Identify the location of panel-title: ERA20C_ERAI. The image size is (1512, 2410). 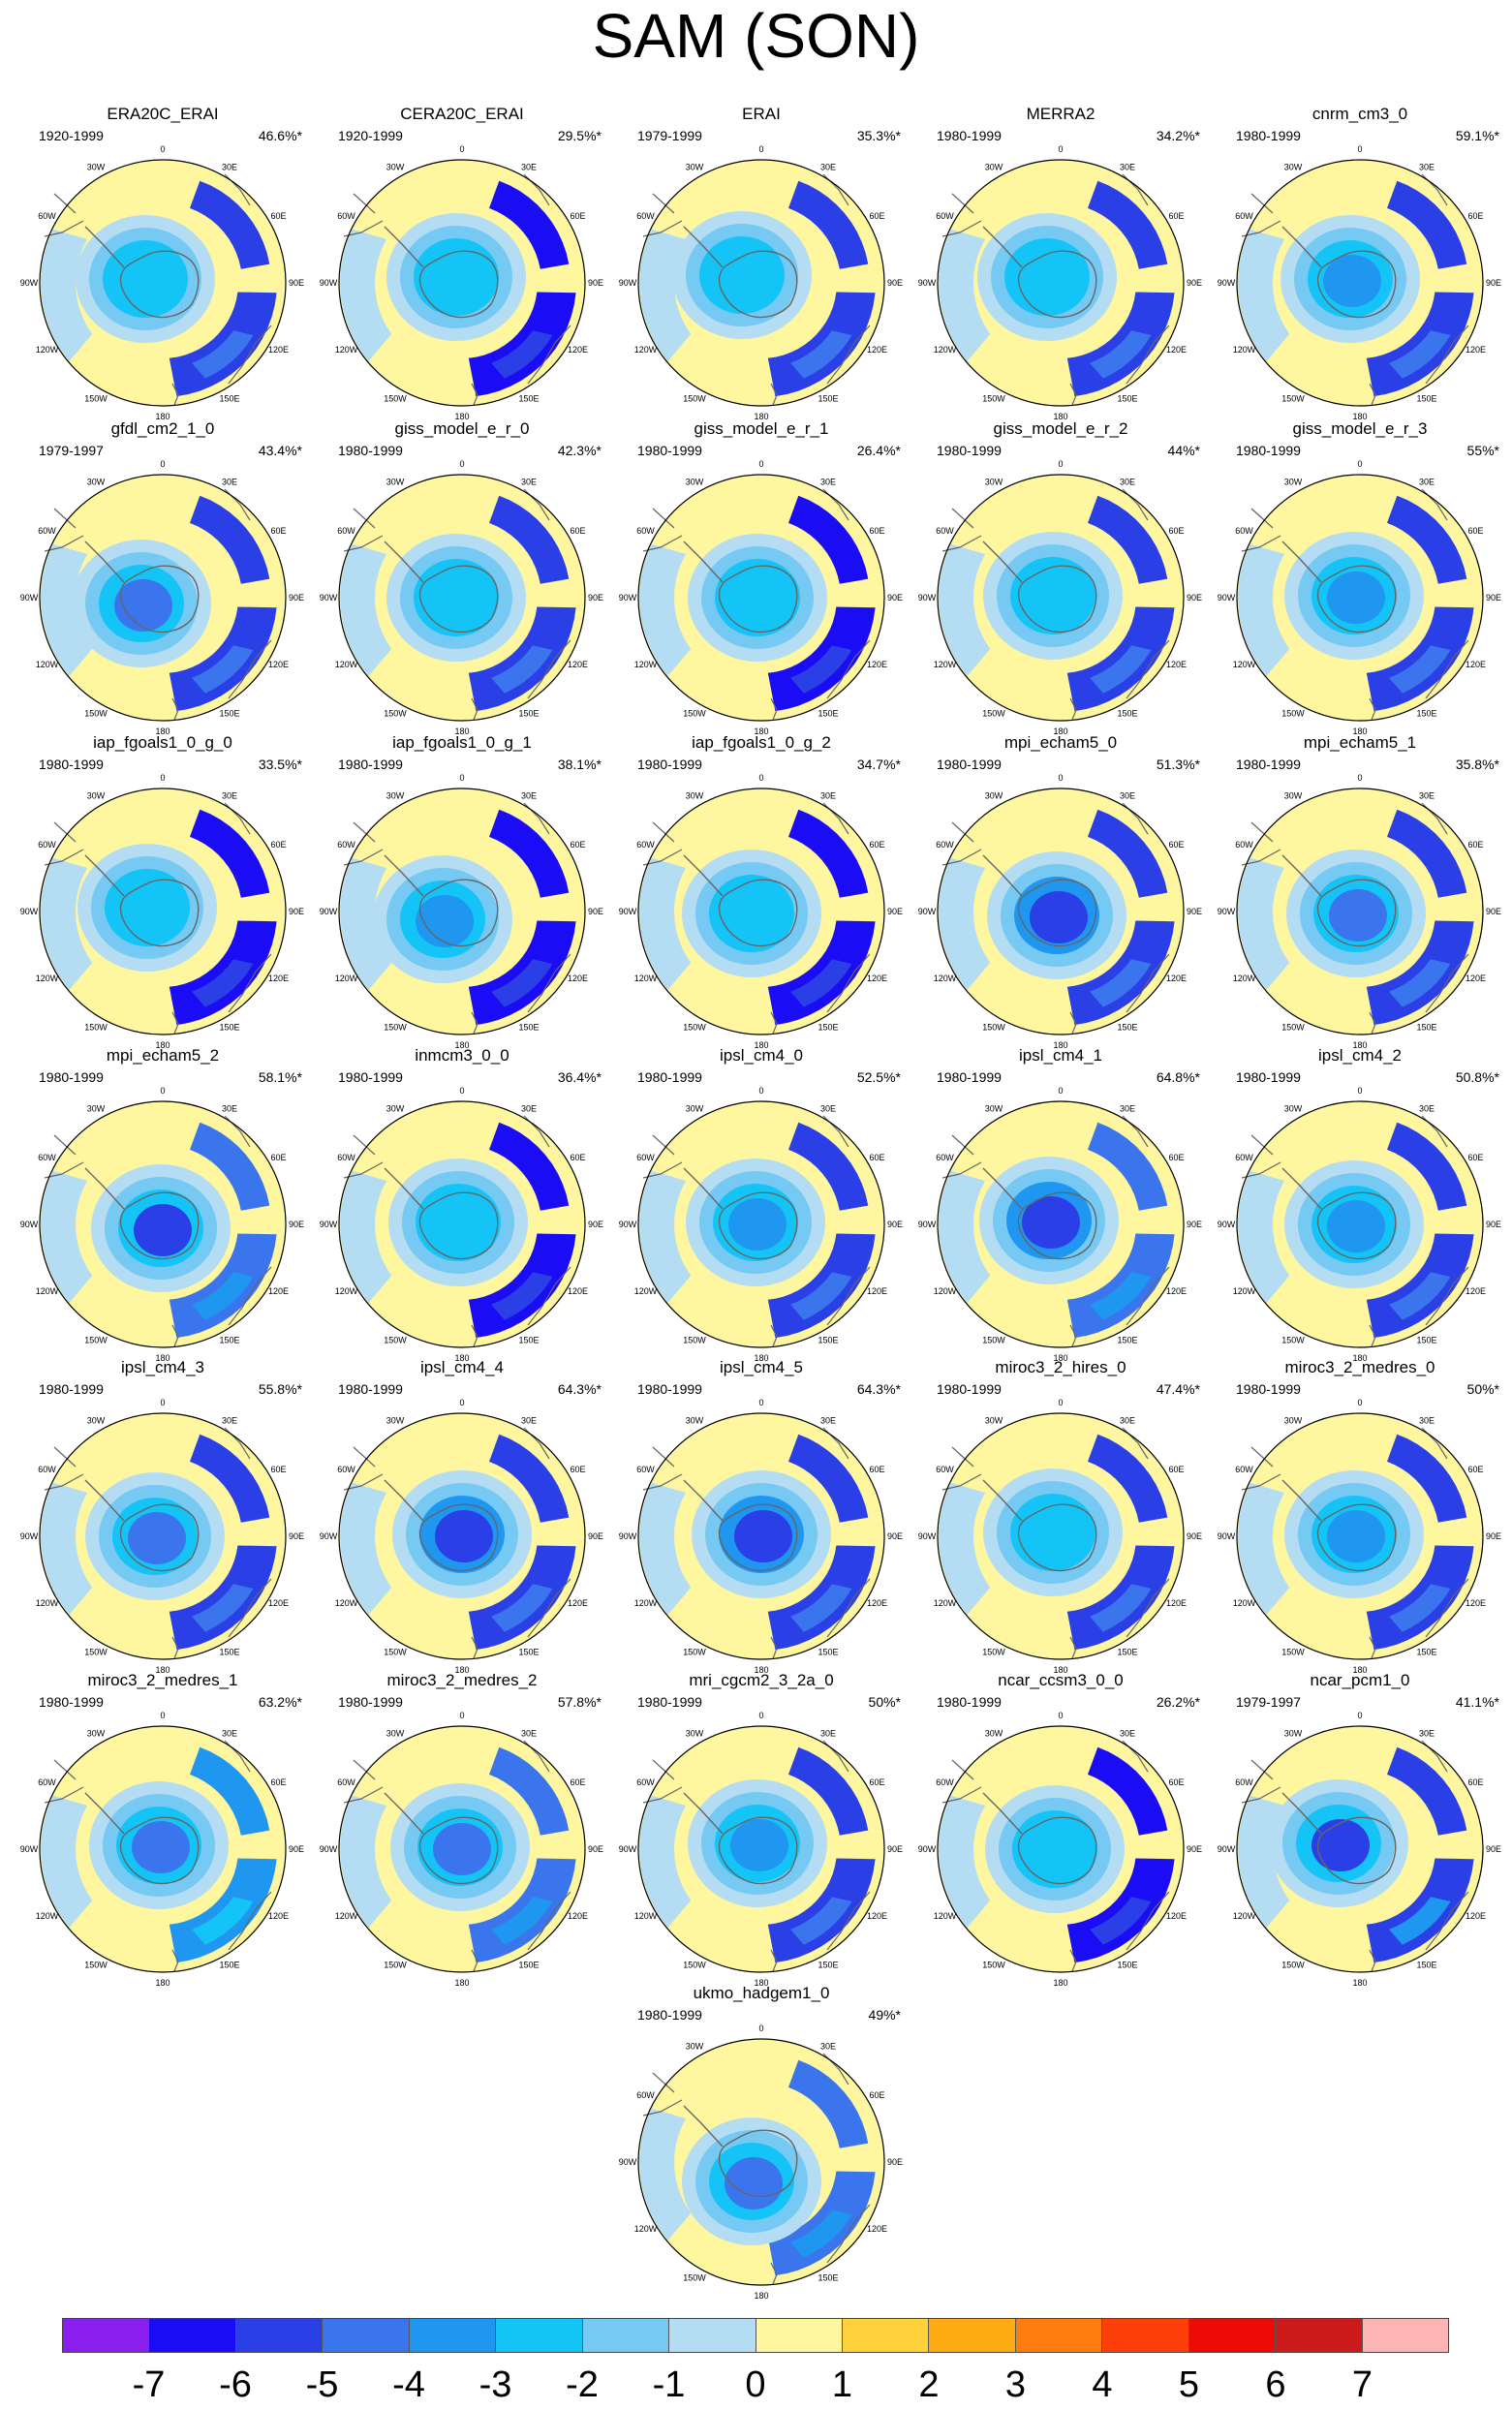
(163, 114).